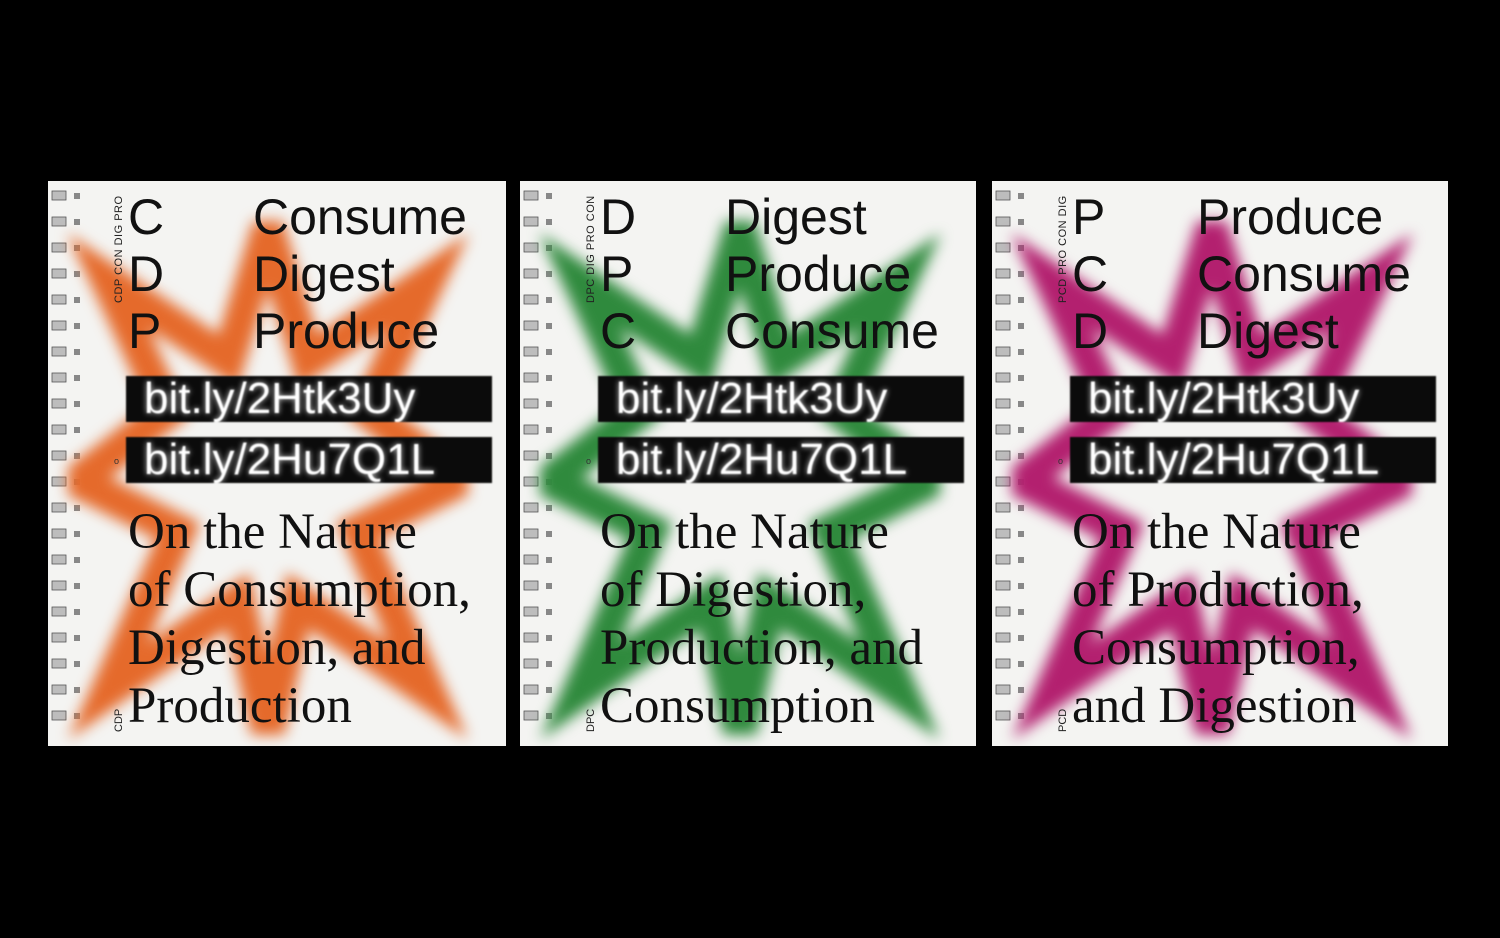 The width and height of the screenshot is (1500, 938). What do you see at coordinates (277, 648) in the screenshot?
I see `title-line: Digestion, and` at bounding box center [277, 648].